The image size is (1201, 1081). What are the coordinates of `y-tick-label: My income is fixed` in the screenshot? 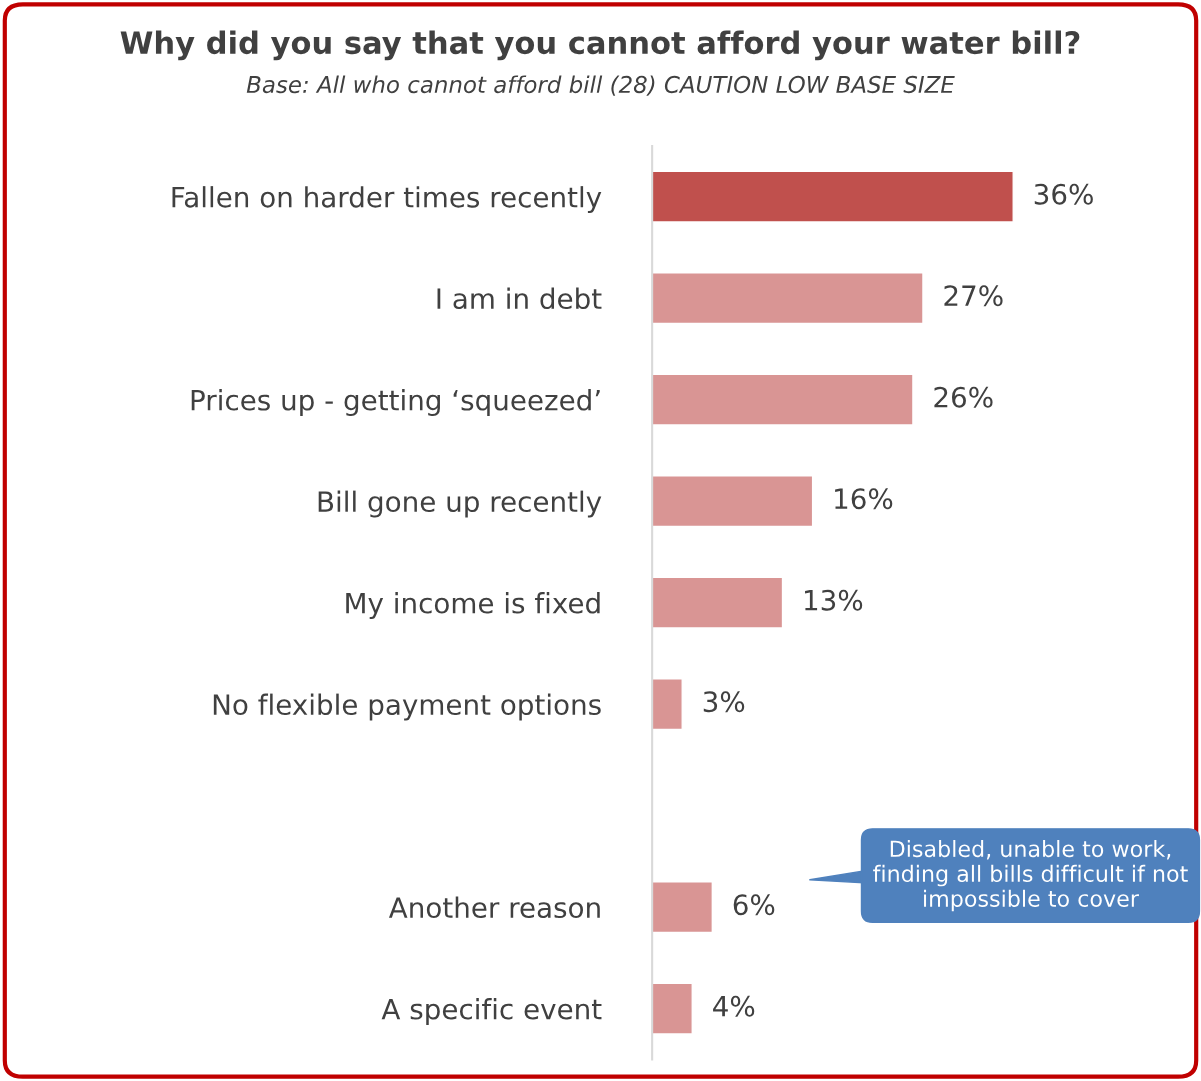 It's located at (473, 605).